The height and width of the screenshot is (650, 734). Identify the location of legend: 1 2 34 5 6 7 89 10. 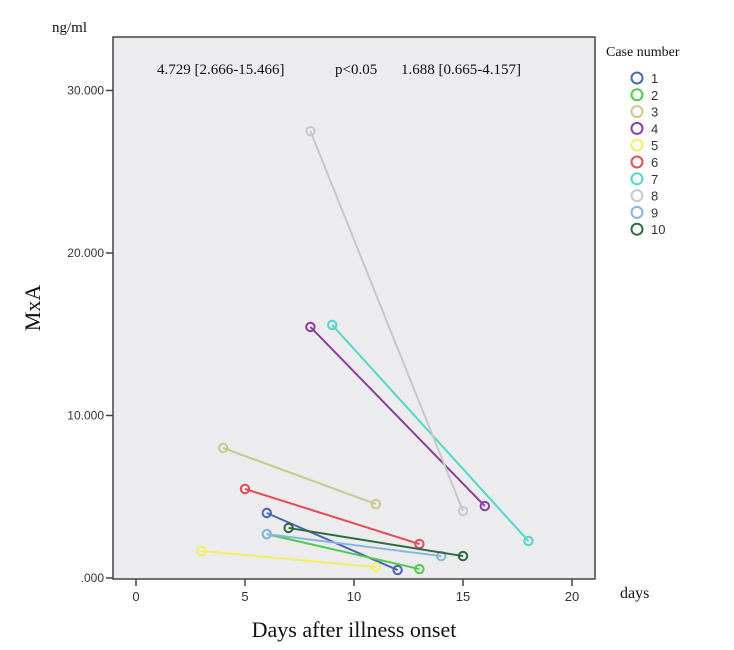
(647, 154).